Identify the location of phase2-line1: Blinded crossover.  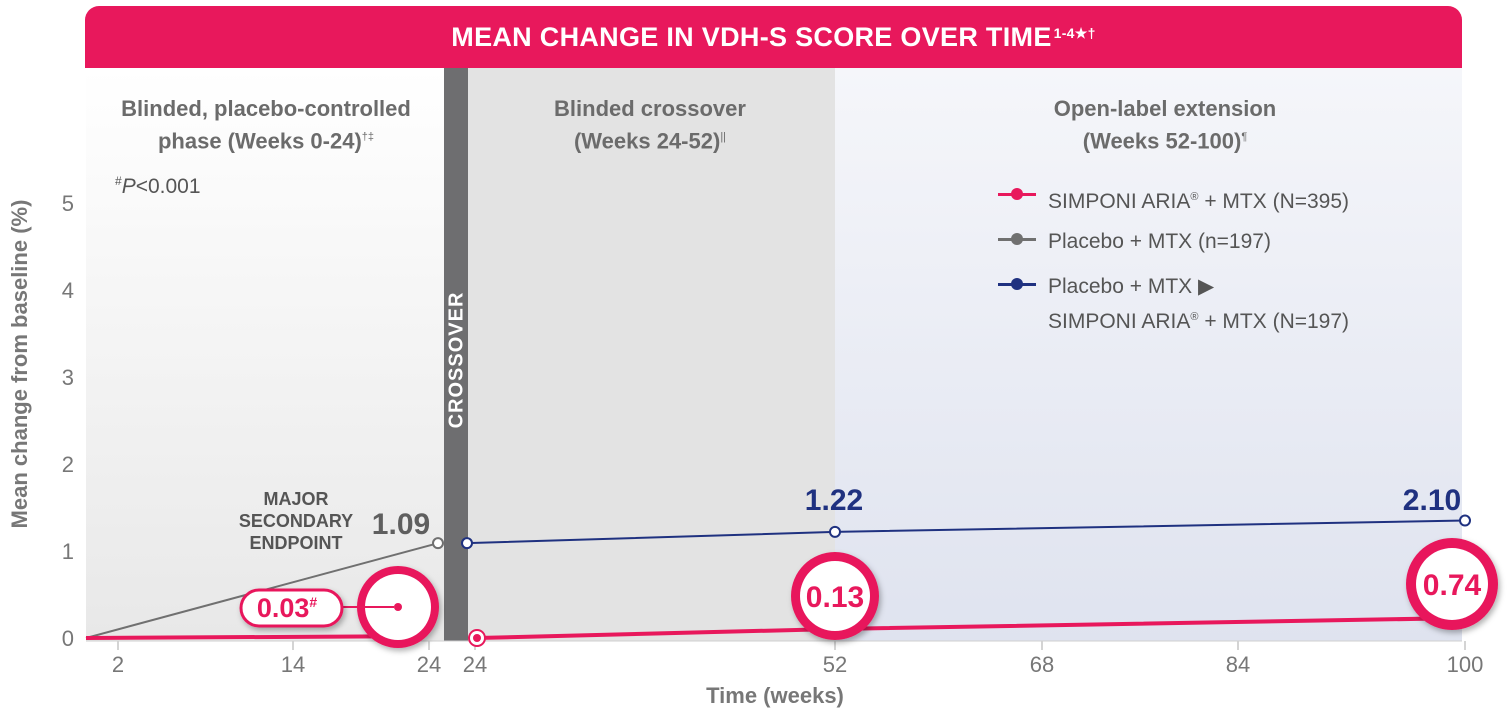
(650, 108).